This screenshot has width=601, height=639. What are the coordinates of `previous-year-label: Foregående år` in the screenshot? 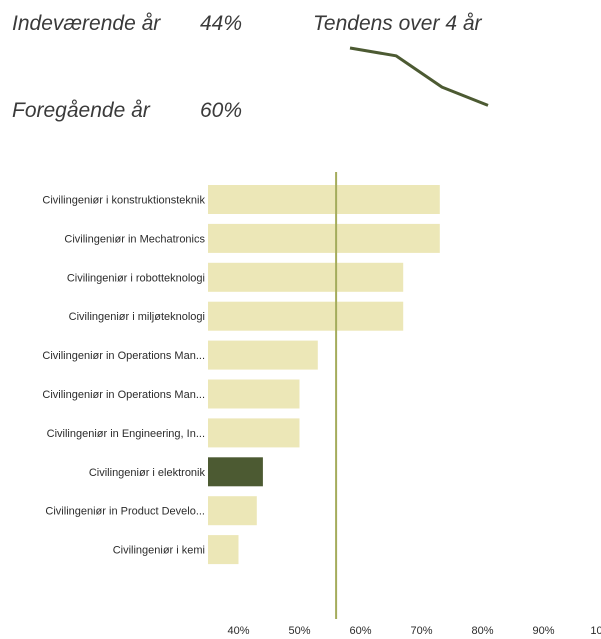 It's located at (81, 110).